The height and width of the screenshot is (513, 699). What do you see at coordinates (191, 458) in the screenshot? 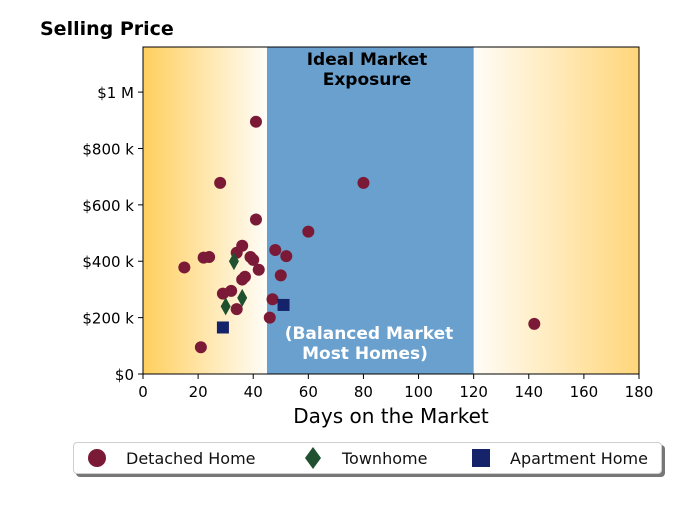
I see `legend-label: Detached Home` at bounding box center [191, 458].